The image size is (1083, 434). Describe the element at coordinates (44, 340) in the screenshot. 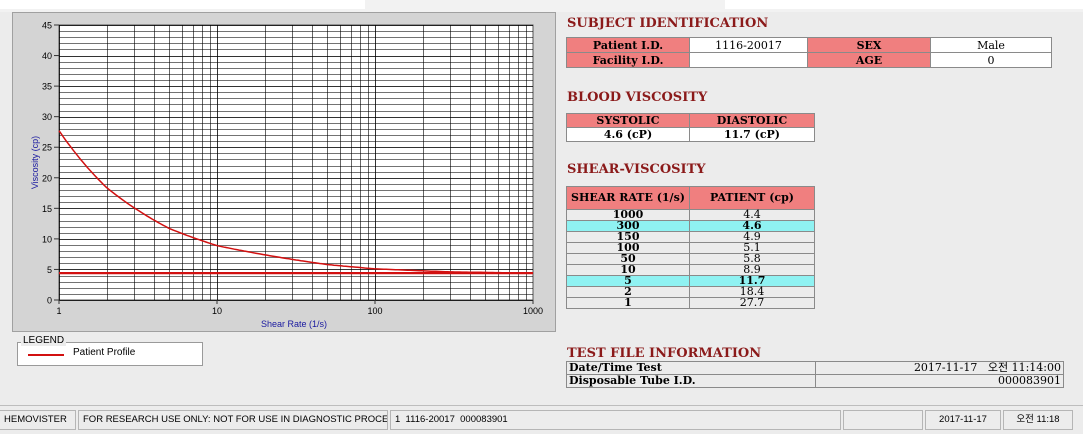

I see `legend-title: LEGEND` at that location.